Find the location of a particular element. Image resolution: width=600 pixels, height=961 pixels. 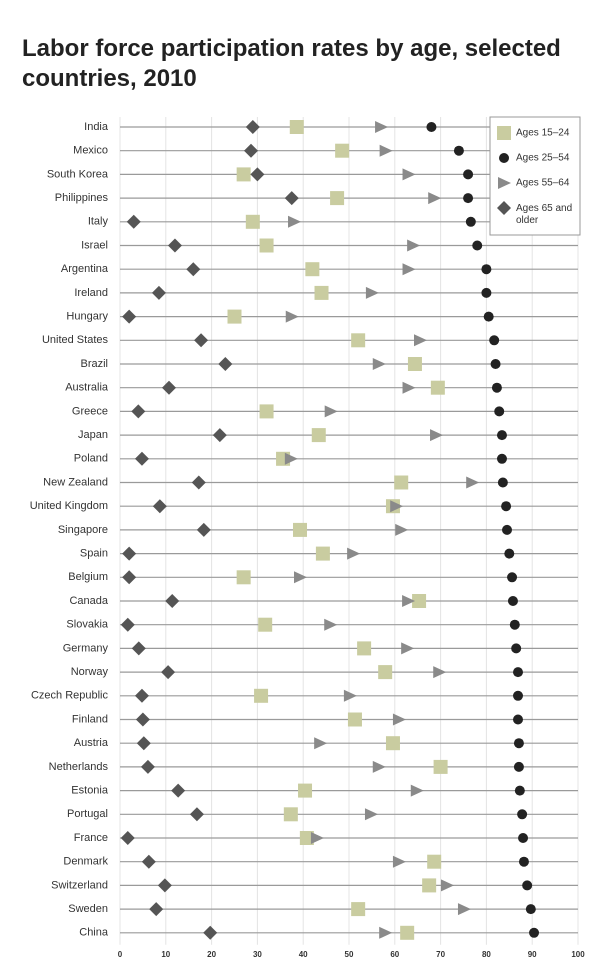

legend-label: Ages 15–24 is located at coordinates (543, 133).